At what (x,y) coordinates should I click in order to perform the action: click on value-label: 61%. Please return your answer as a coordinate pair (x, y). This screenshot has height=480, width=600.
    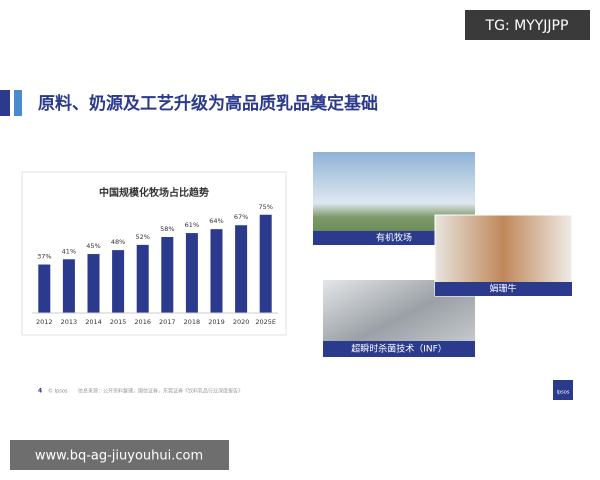
    Looking at the image, I should click on (192, 225).